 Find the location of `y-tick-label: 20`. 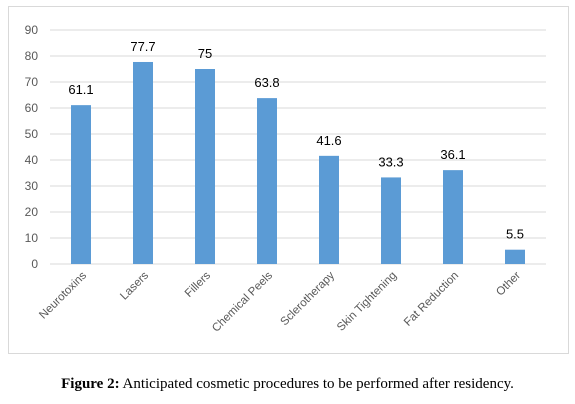

y-tick-label: 20 is located at coordinates (32, 212).